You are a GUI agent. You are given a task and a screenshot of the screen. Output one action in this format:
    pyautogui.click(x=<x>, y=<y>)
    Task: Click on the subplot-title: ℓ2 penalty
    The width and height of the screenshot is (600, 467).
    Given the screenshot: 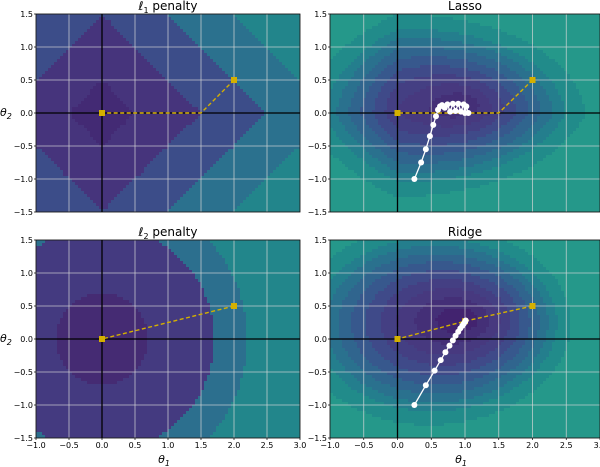 What is the action you would take?
    pyautogui.click(x=168, y=233)
    